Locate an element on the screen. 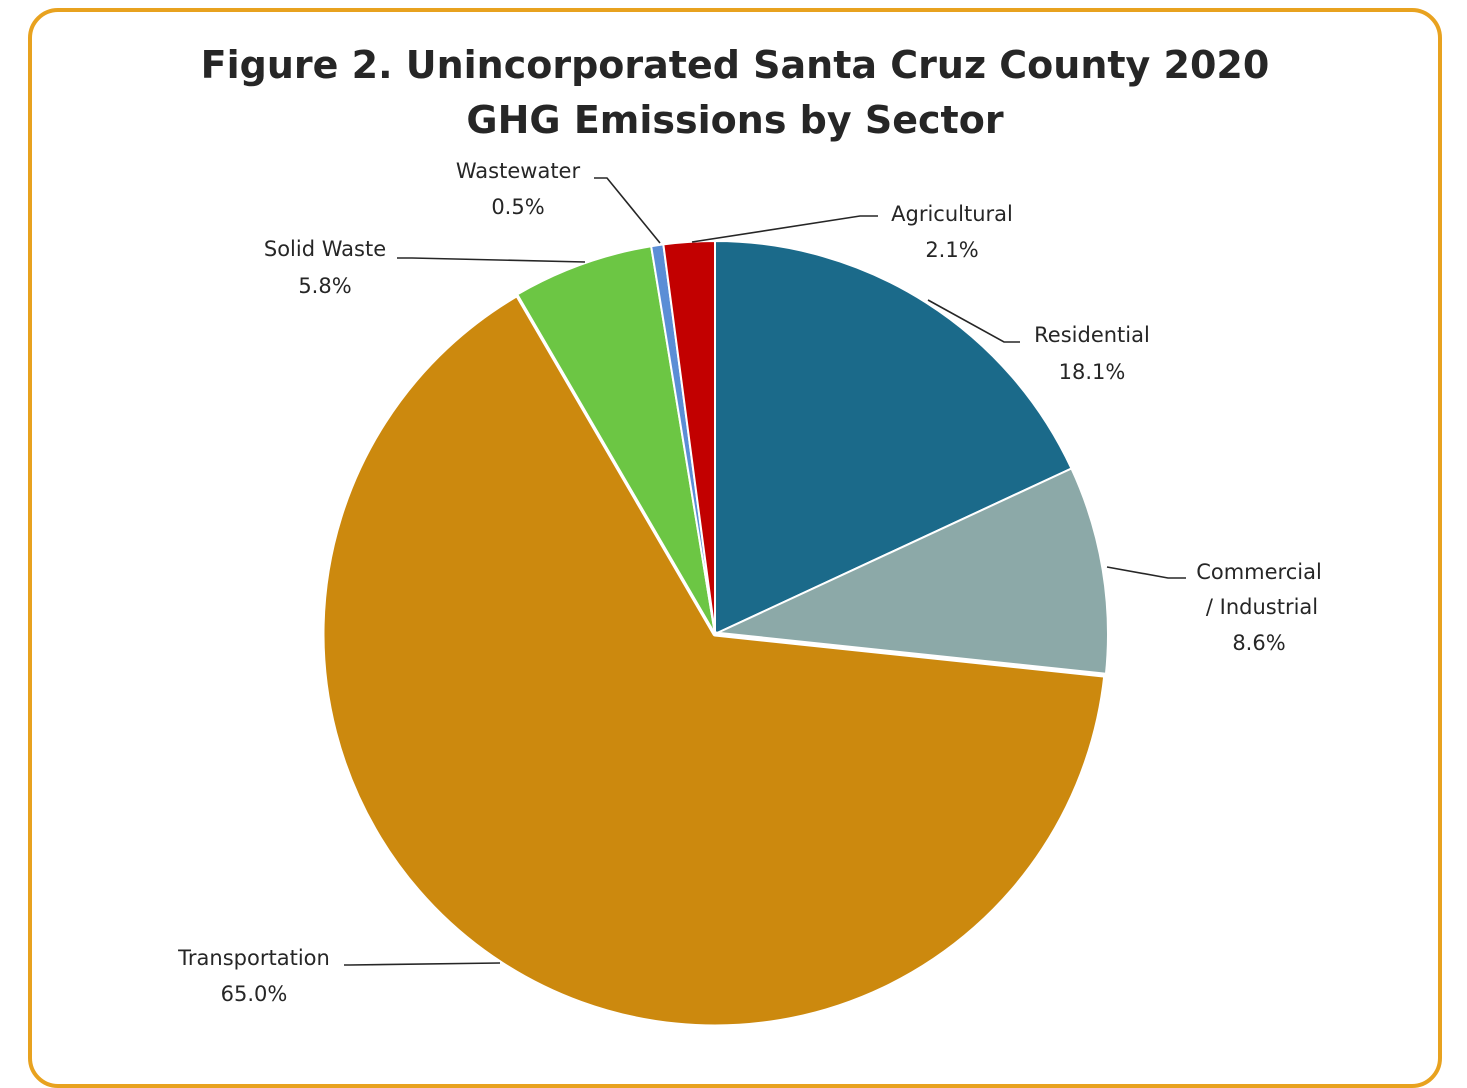 The height and width of the screenshot is (1088, 1467). slice-label-transportation-name: Transportation is located at coordinates (253, 958).